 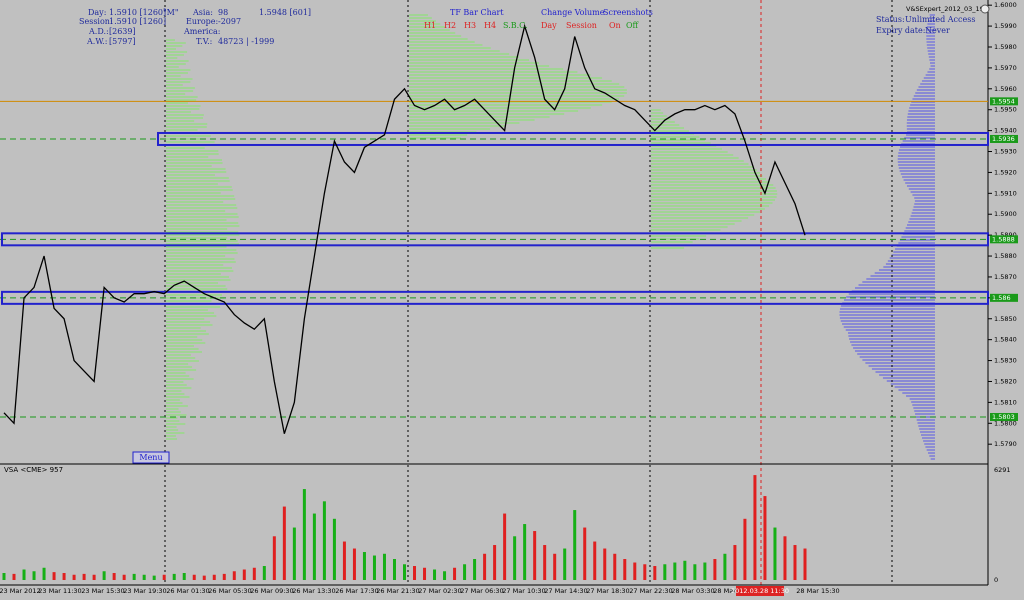 What do you see at coordinates (1005, 444) in the screenshot?
I see `price-tick-label: 1.5790` at bounding box center [1005, 444].